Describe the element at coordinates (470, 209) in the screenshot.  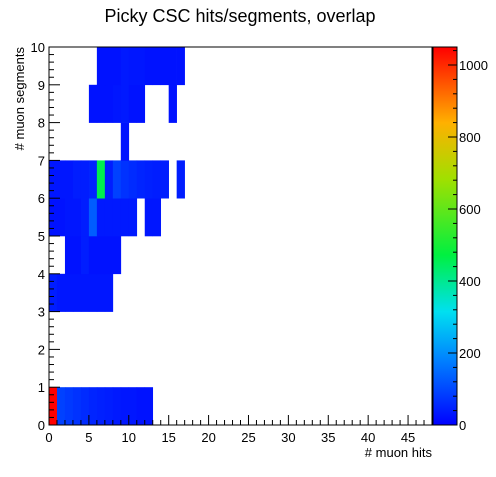
I see `colorbar-tick-label: 600` at that location.